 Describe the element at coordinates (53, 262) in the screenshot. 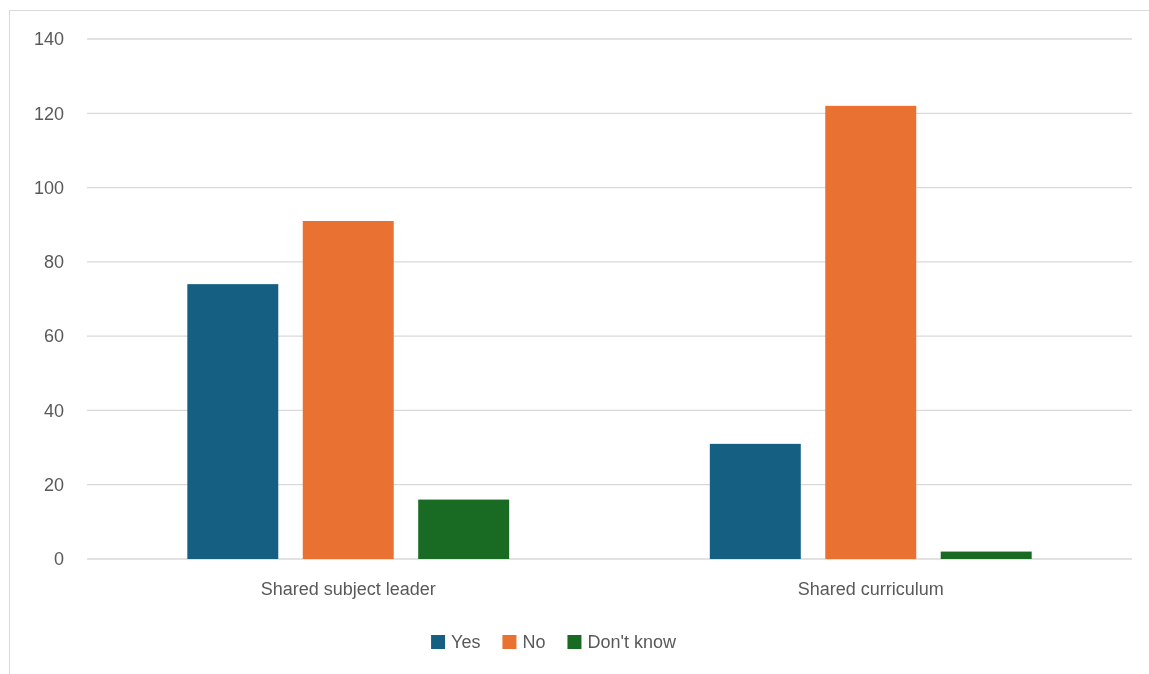

I see `y-tick-label: 80` at that location.